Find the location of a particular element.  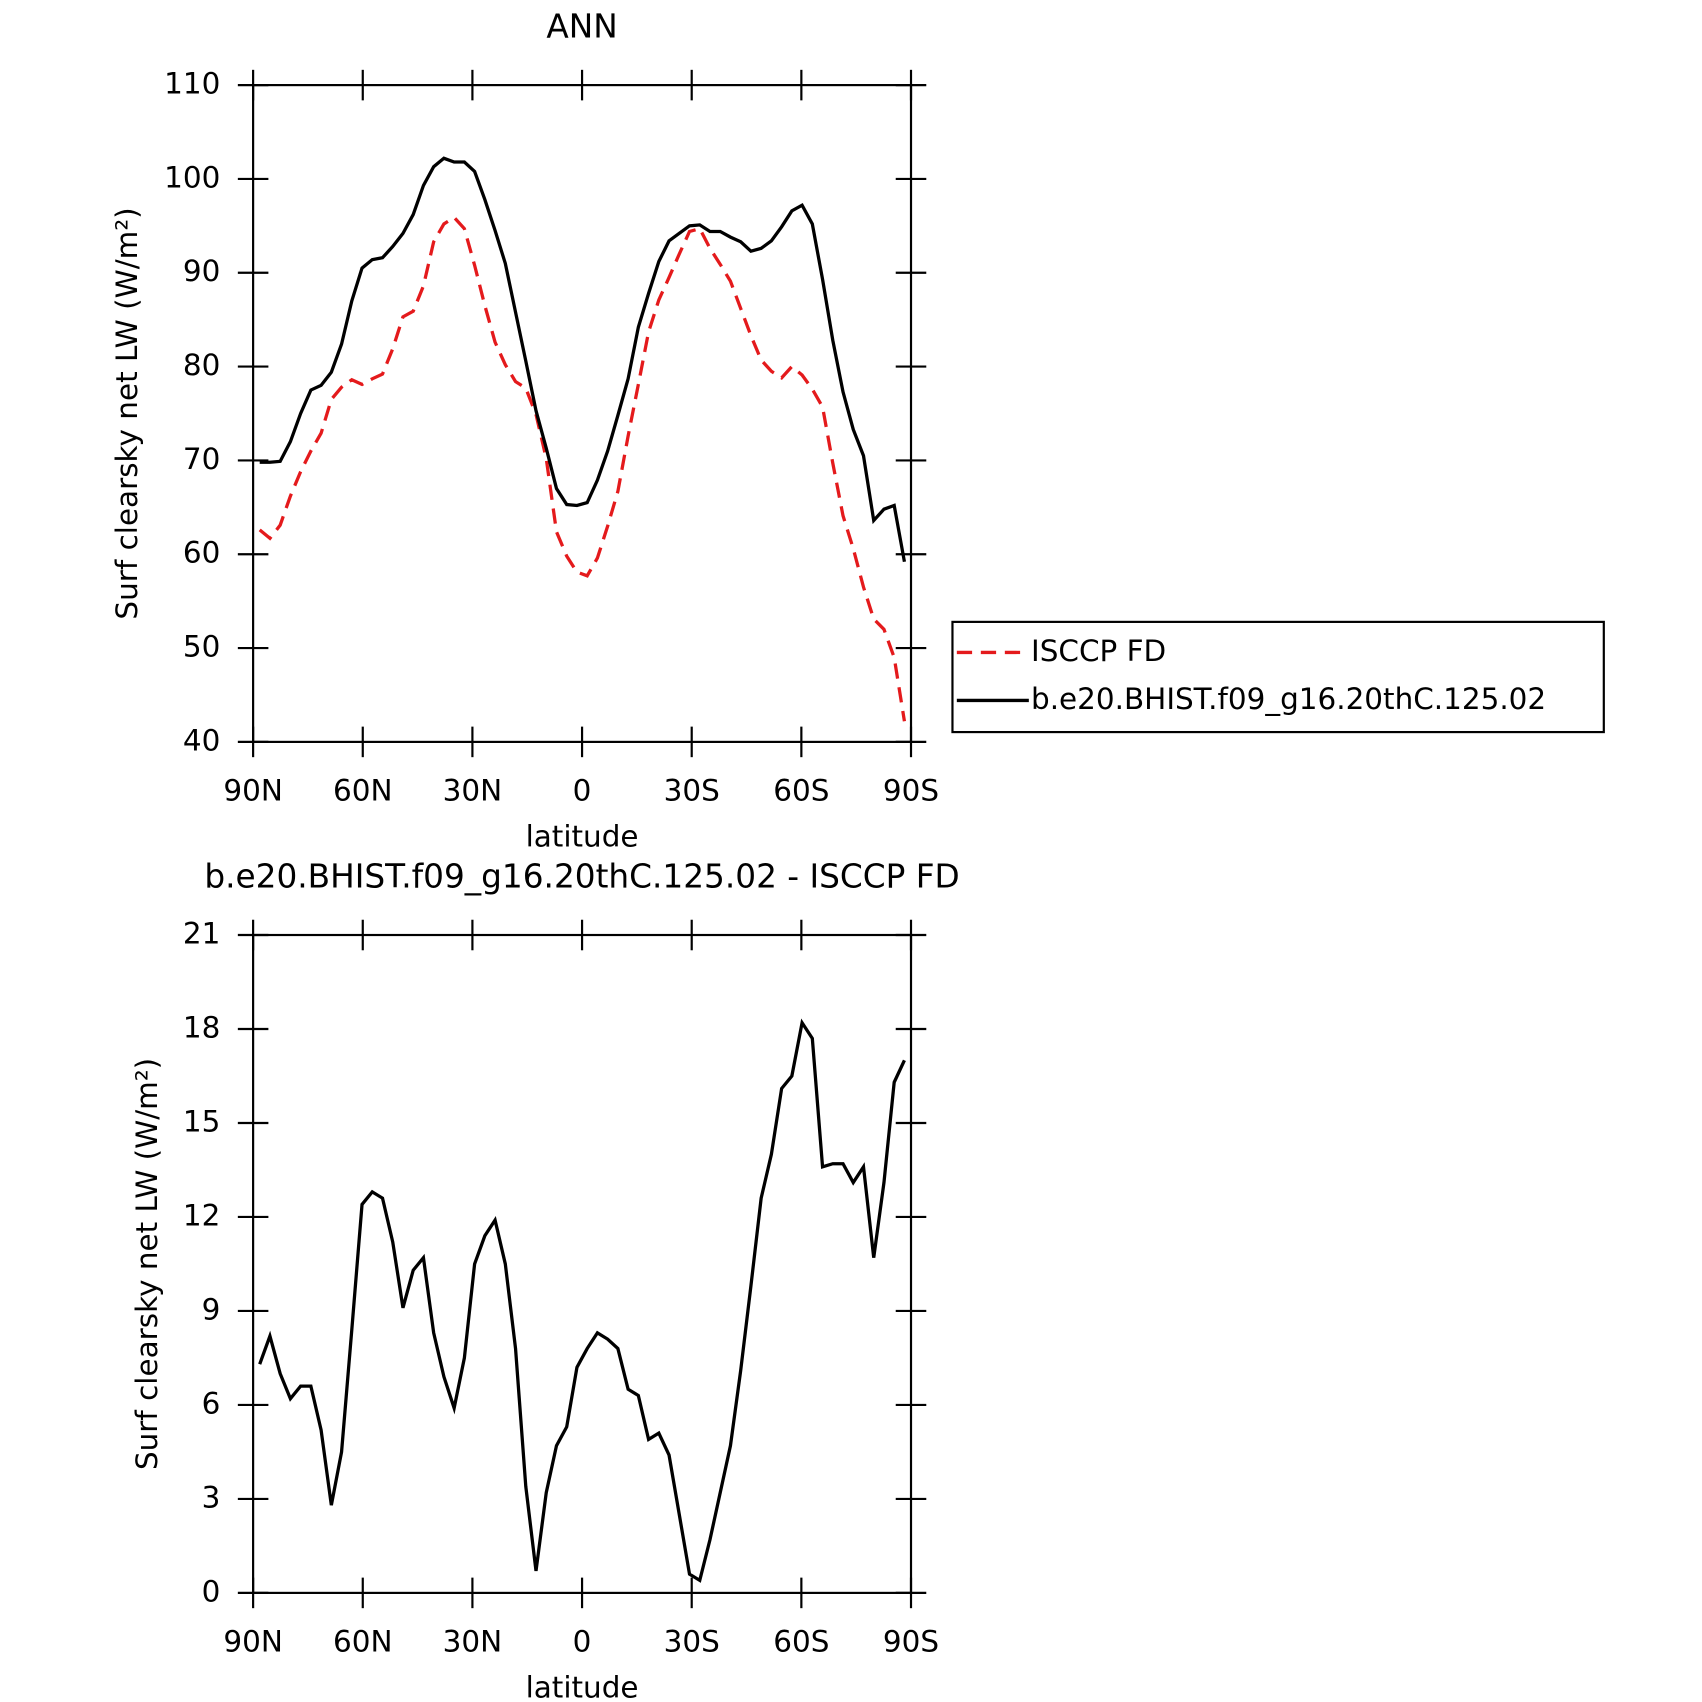

legend-label: b.e20.BHIST.f09_g16.20thC.125.02 is located at coordinates (1288, 699).